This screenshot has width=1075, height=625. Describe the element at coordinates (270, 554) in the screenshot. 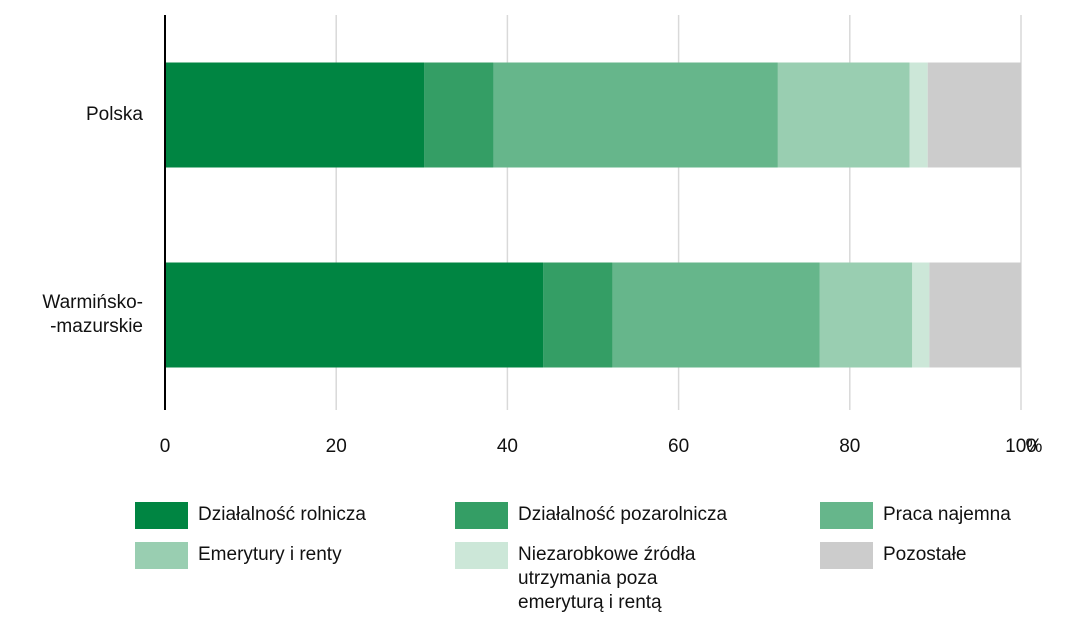

I see `legend-label: Emerytury i renty` at that location.